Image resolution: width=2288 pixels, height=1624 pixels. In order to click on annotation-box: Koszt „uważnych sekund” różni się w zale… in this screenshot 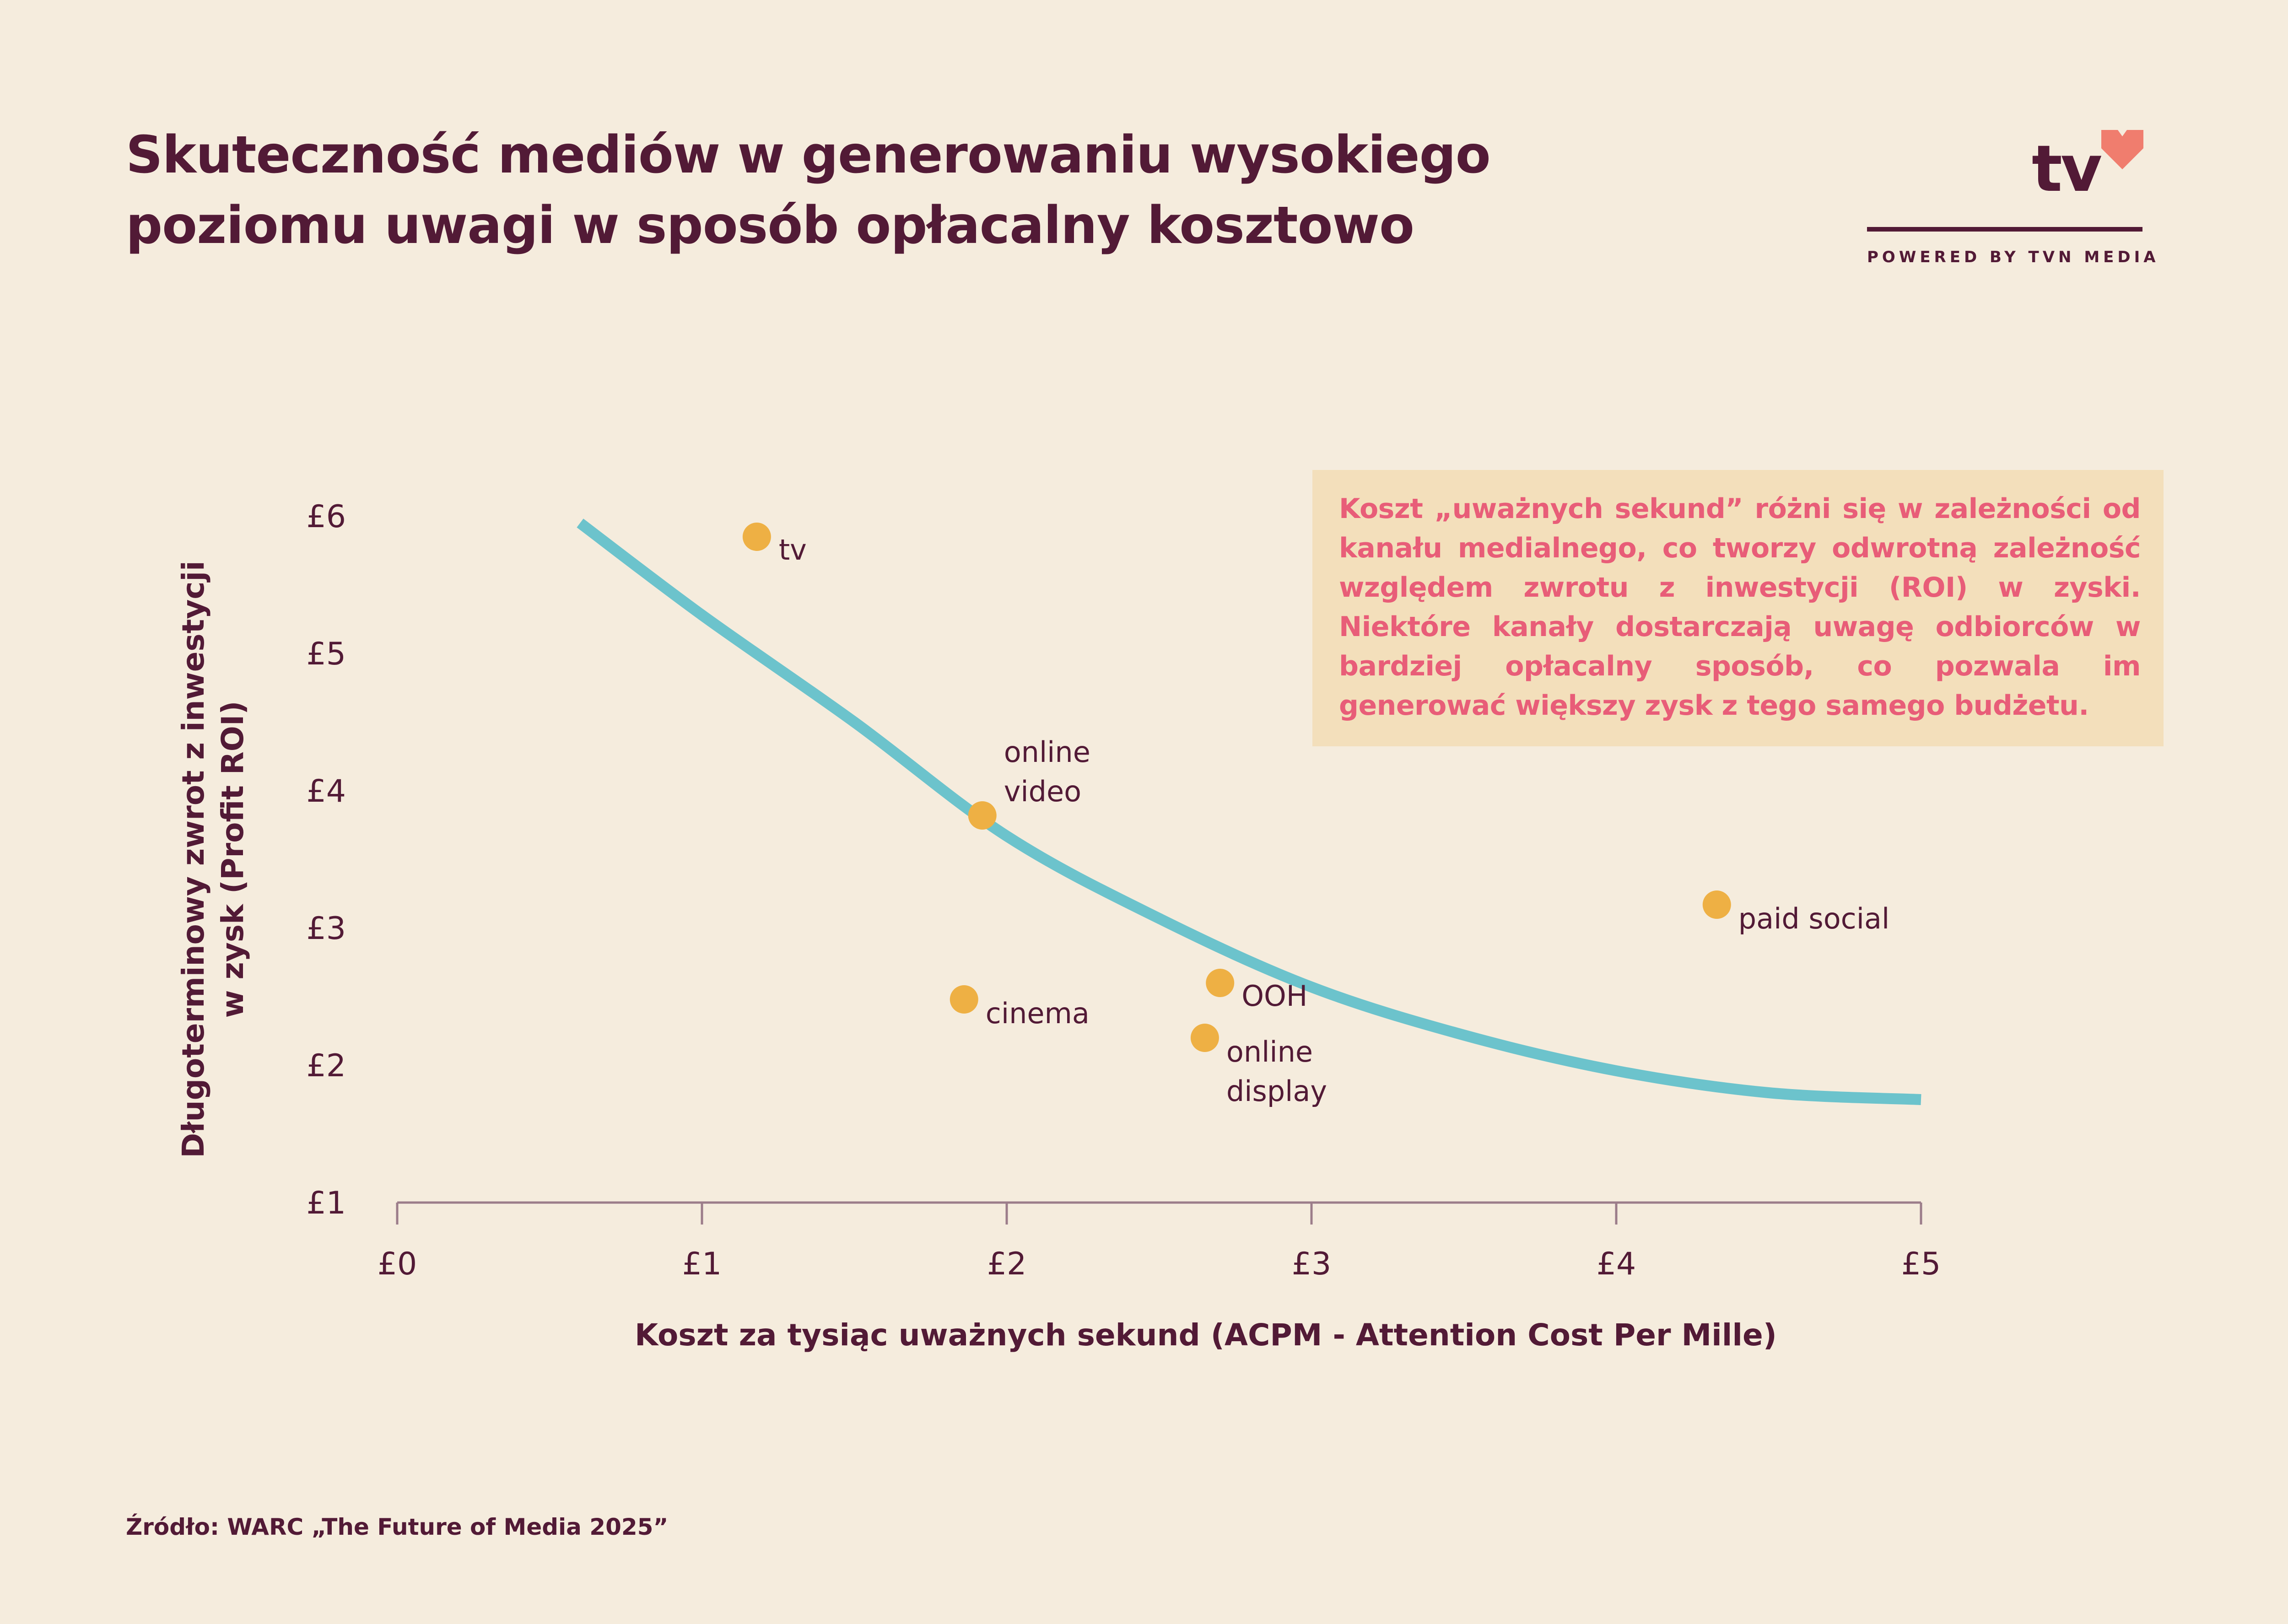, I will do `click(1738, 608)`.